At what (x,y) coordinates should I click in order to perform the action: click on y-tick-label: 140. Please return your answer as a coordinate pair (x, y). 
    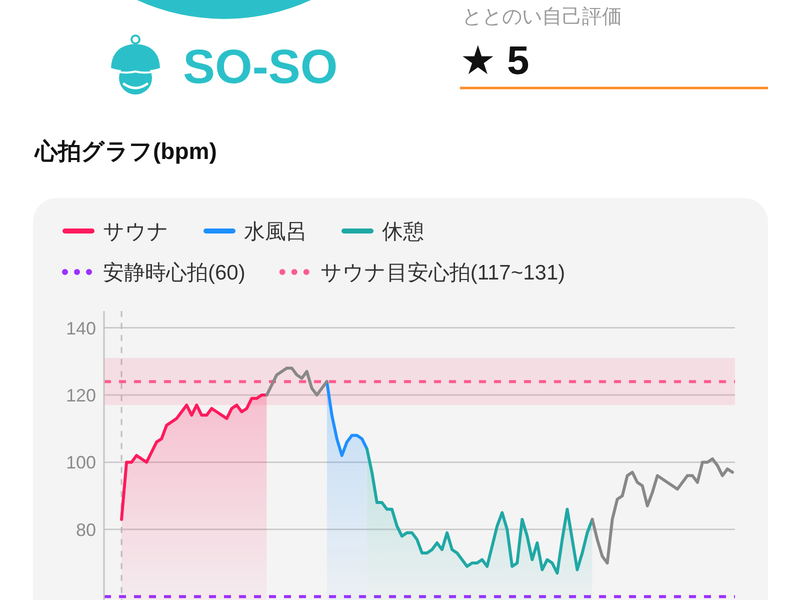
    Looking at the image, I should click on (81, 328).